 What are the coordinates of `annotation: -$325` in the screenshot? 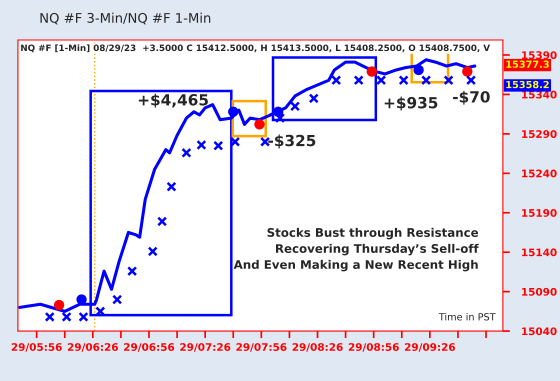 It's located at (292, 141).